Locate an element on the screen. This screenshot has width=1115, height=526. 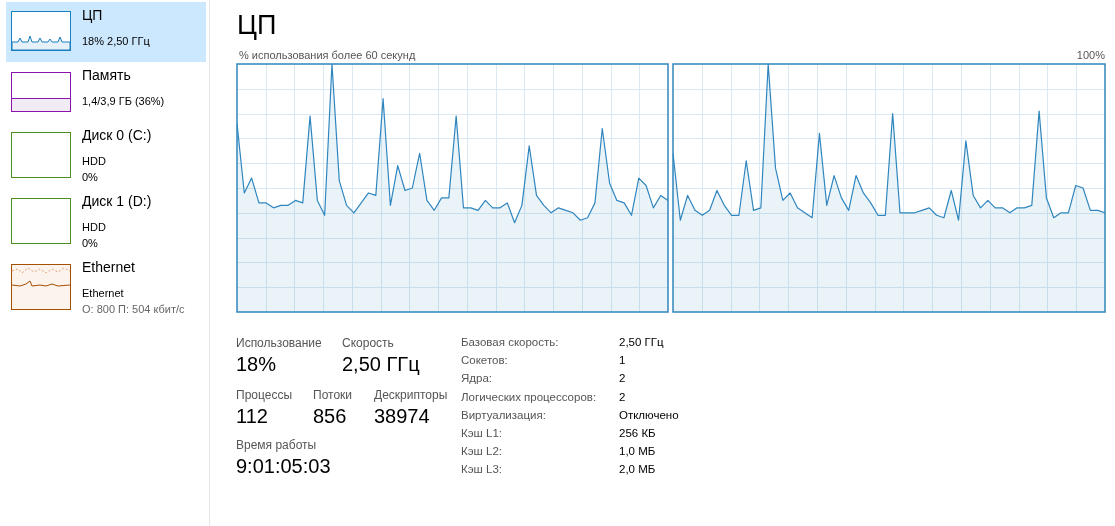
text: 9:01:05:03 is located at coordinates (283, 466).